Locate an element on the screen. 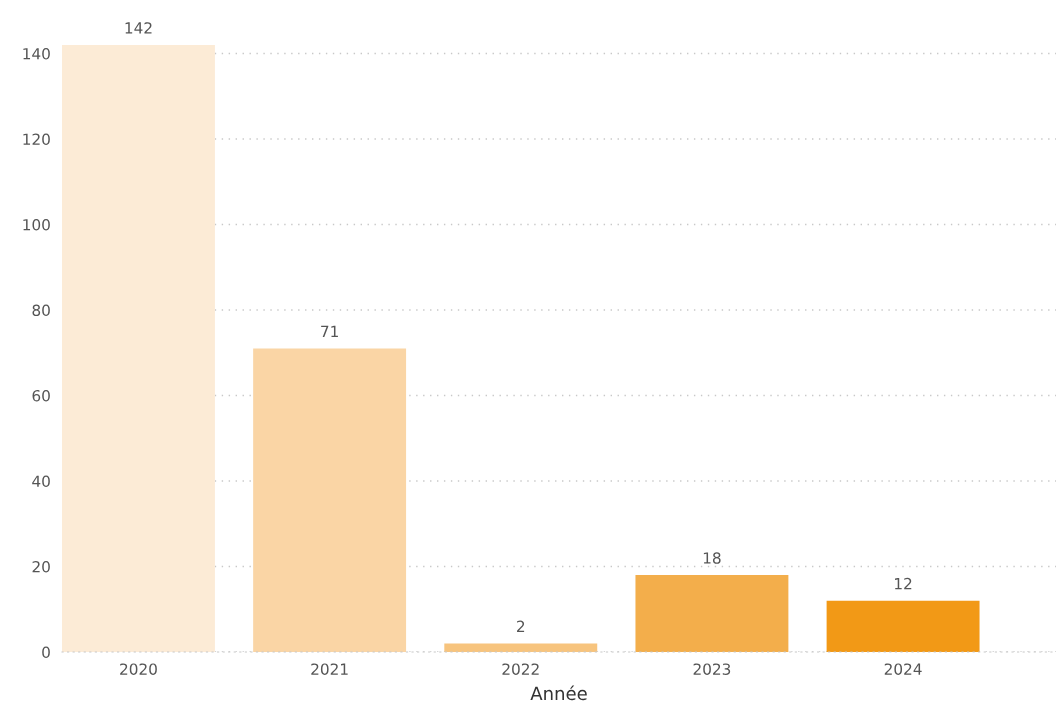  y-tick-label: 40 is located at coordinates (41, 481).